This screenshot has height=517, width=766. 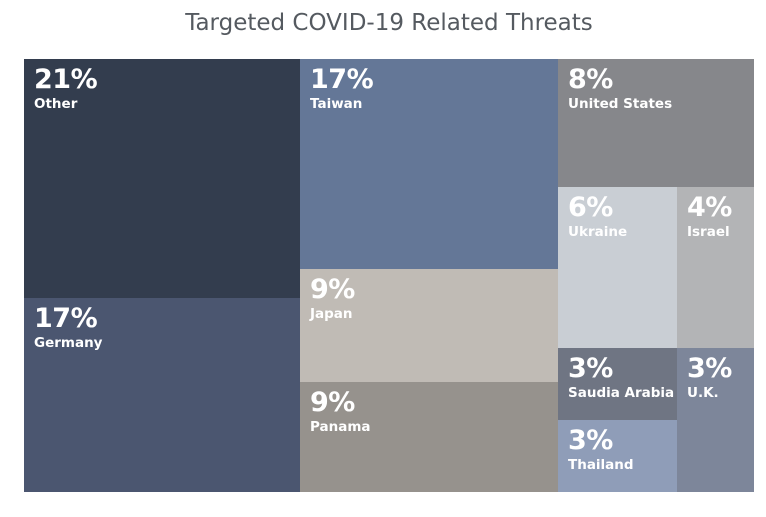 I want to click on cell-category-label: U.K., so click(x=703, y=393).